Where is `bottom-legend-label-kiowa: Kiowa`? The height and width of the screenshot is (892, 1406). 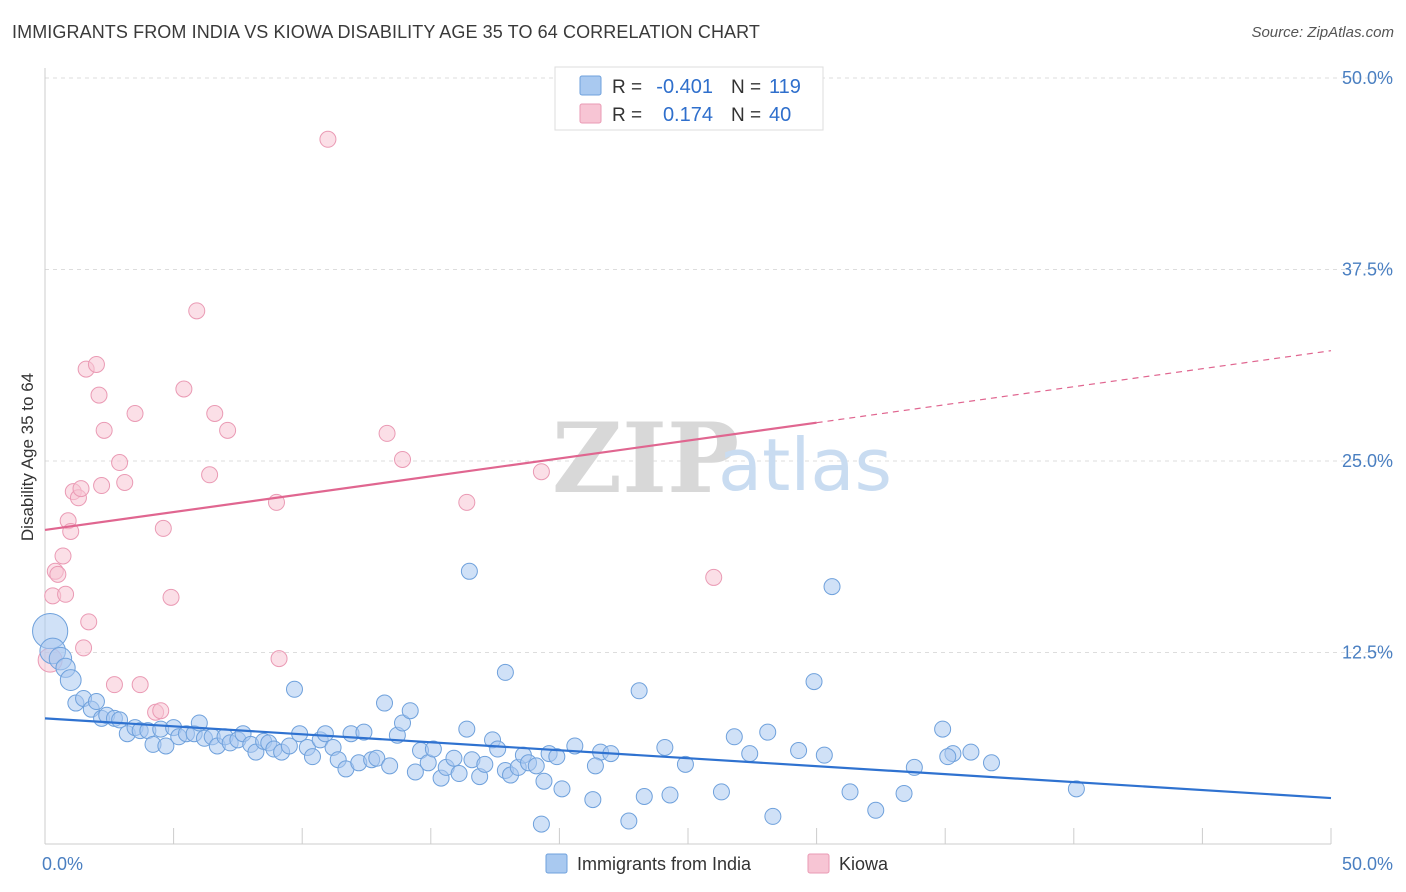 bottom-legend-label-kiowa: Kiowa is located at coordinates (864, 864).